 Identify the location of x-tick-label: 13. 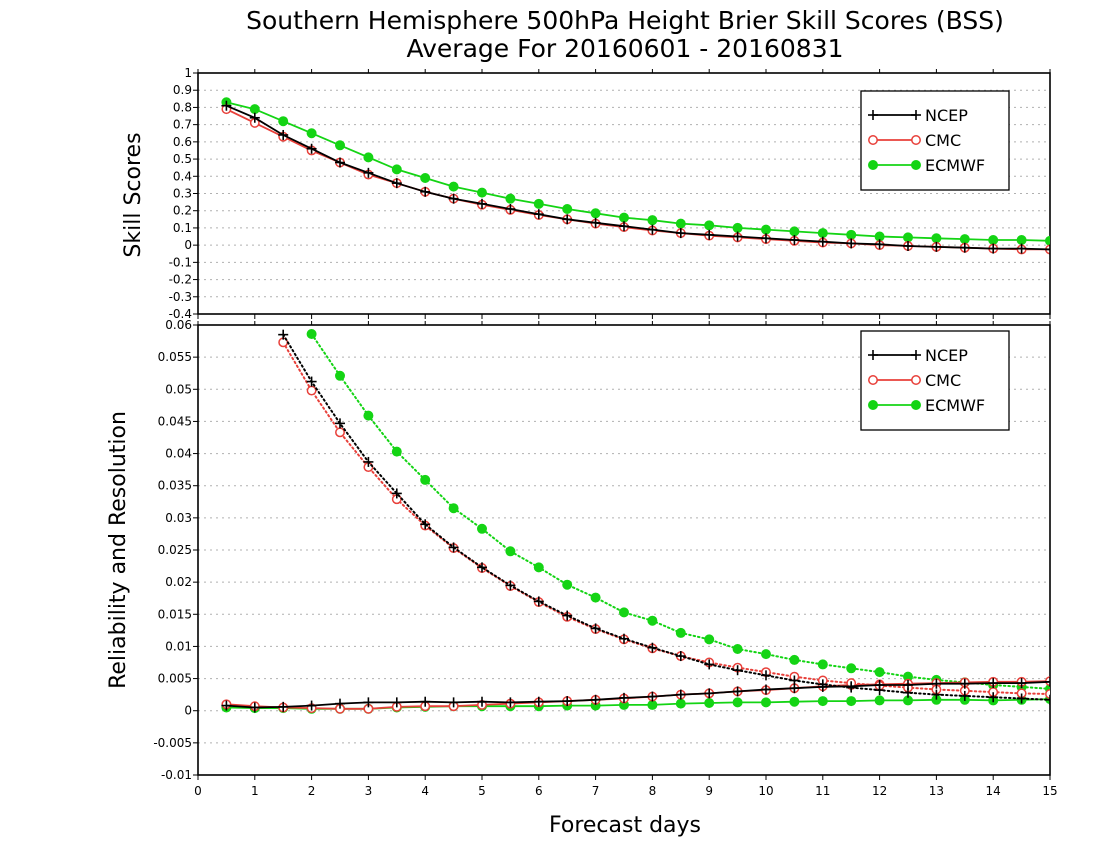
(936, 791).